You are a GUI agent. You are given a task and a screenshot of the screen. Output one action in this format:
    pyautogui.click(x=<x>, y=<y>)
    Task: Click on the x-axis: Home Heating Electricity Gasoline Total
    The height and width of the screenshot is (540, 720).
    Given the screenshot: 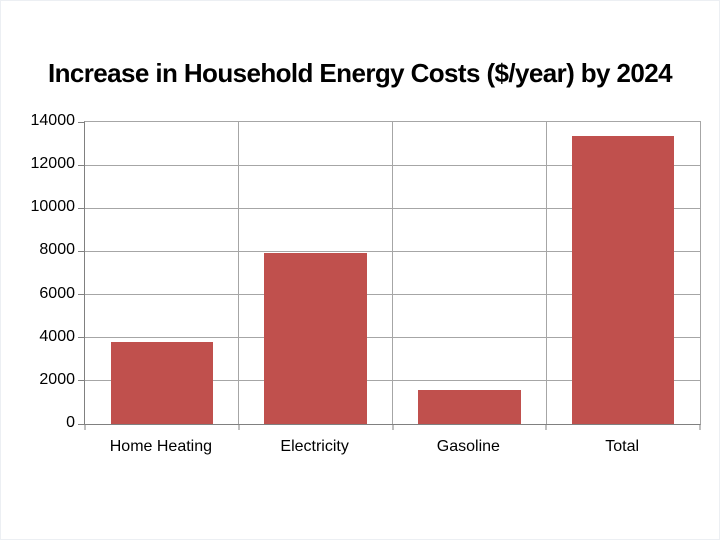 What is the action you would take?
    pyautogui.click(x=391, y=449)
    